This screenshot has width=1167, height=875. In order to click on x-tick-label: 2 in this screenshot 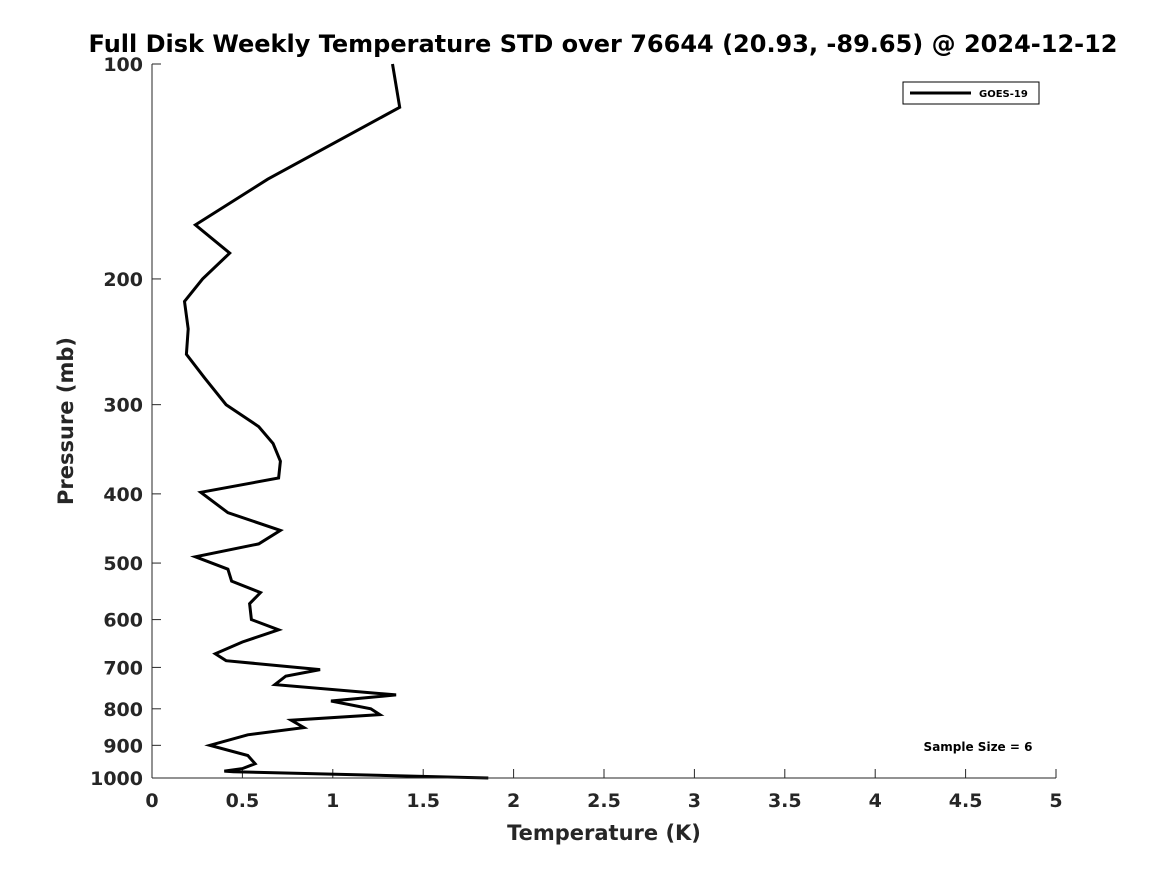, I will do `click(513, 801)`.